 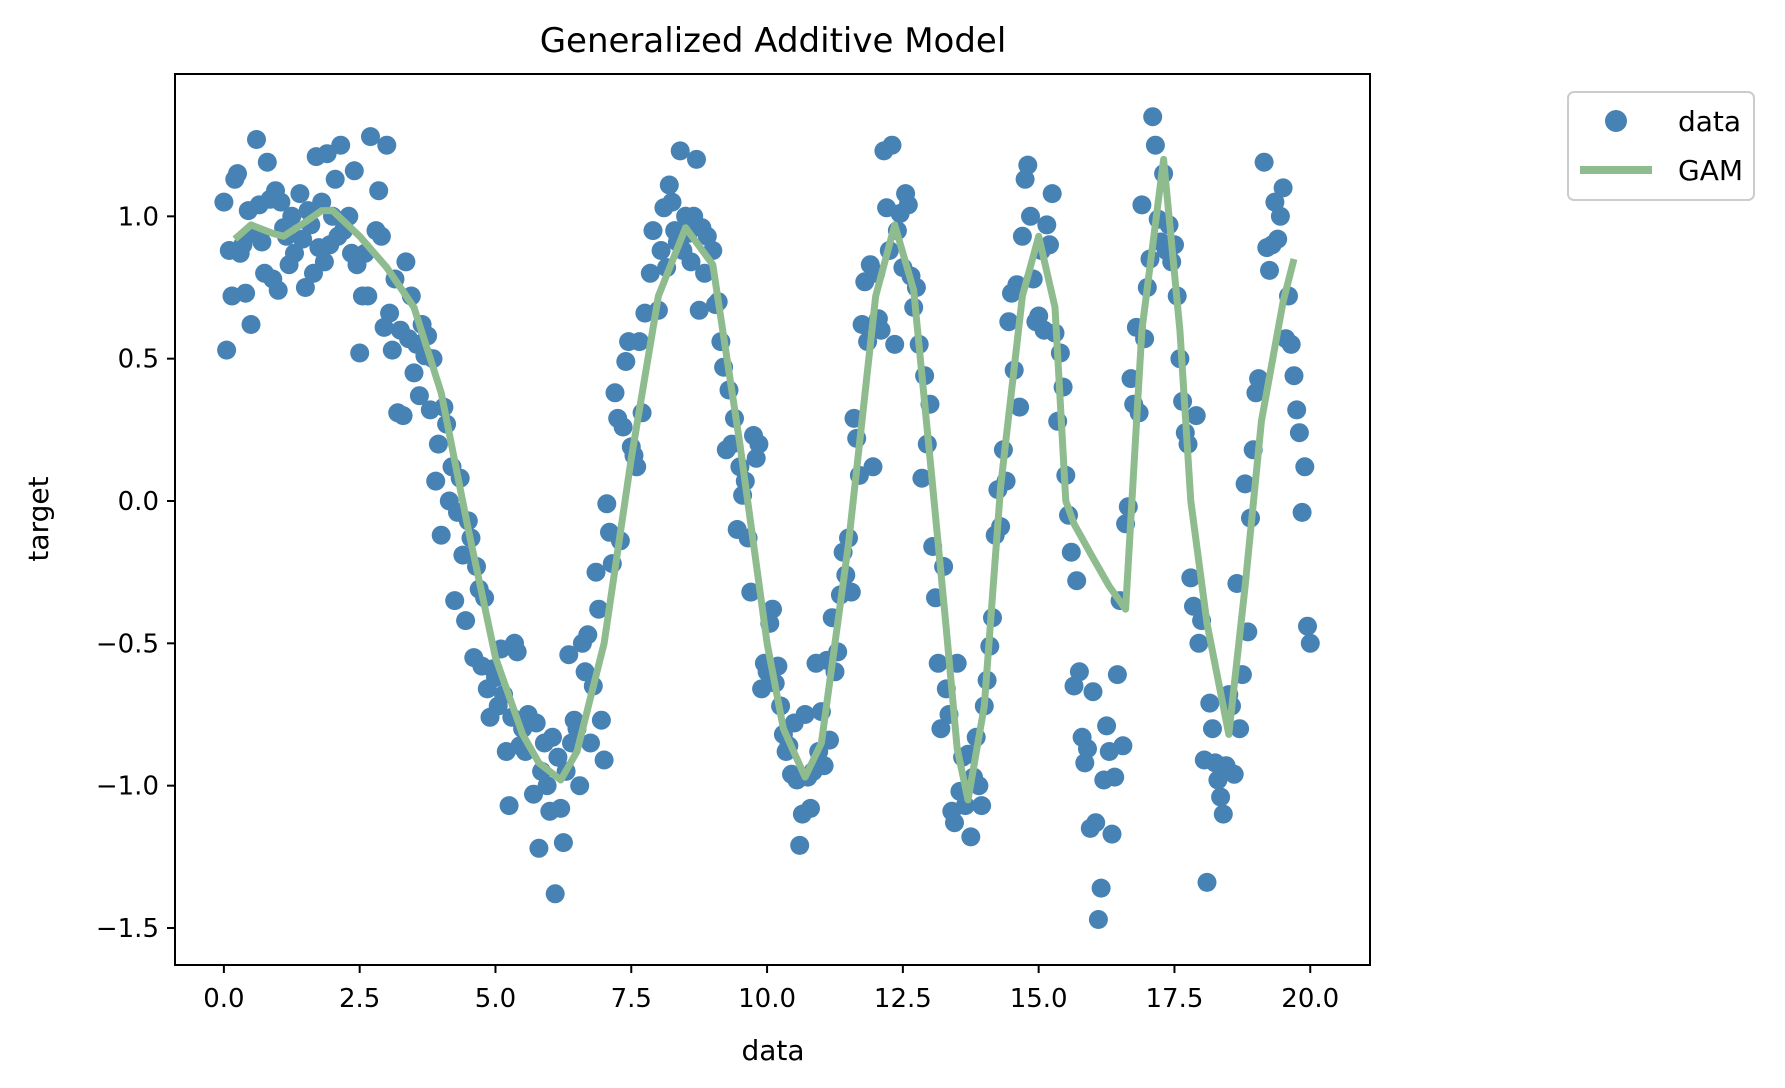 What do you see at coordinates (772, 1050) in the screenshot?
I see `x-axis-label: data` at bounding box center [772, 1050].